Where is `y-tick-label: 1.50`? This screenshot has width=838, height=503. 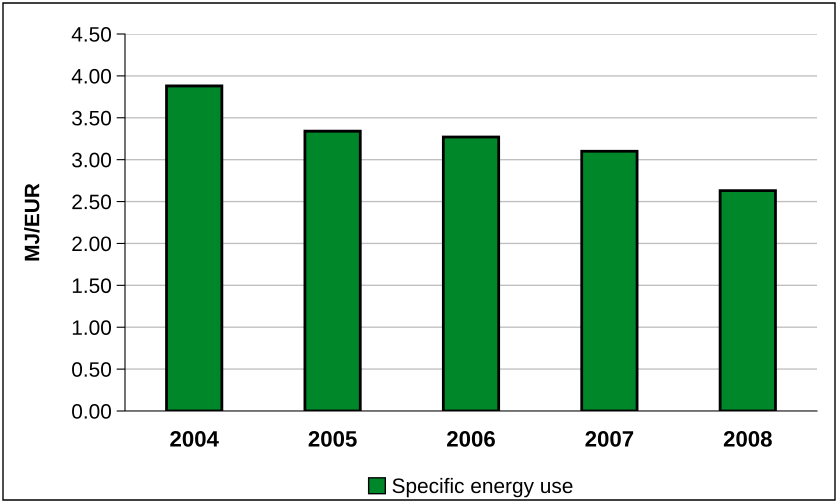 y-tick-label: 1.50 is located at coordinates (91, 286).